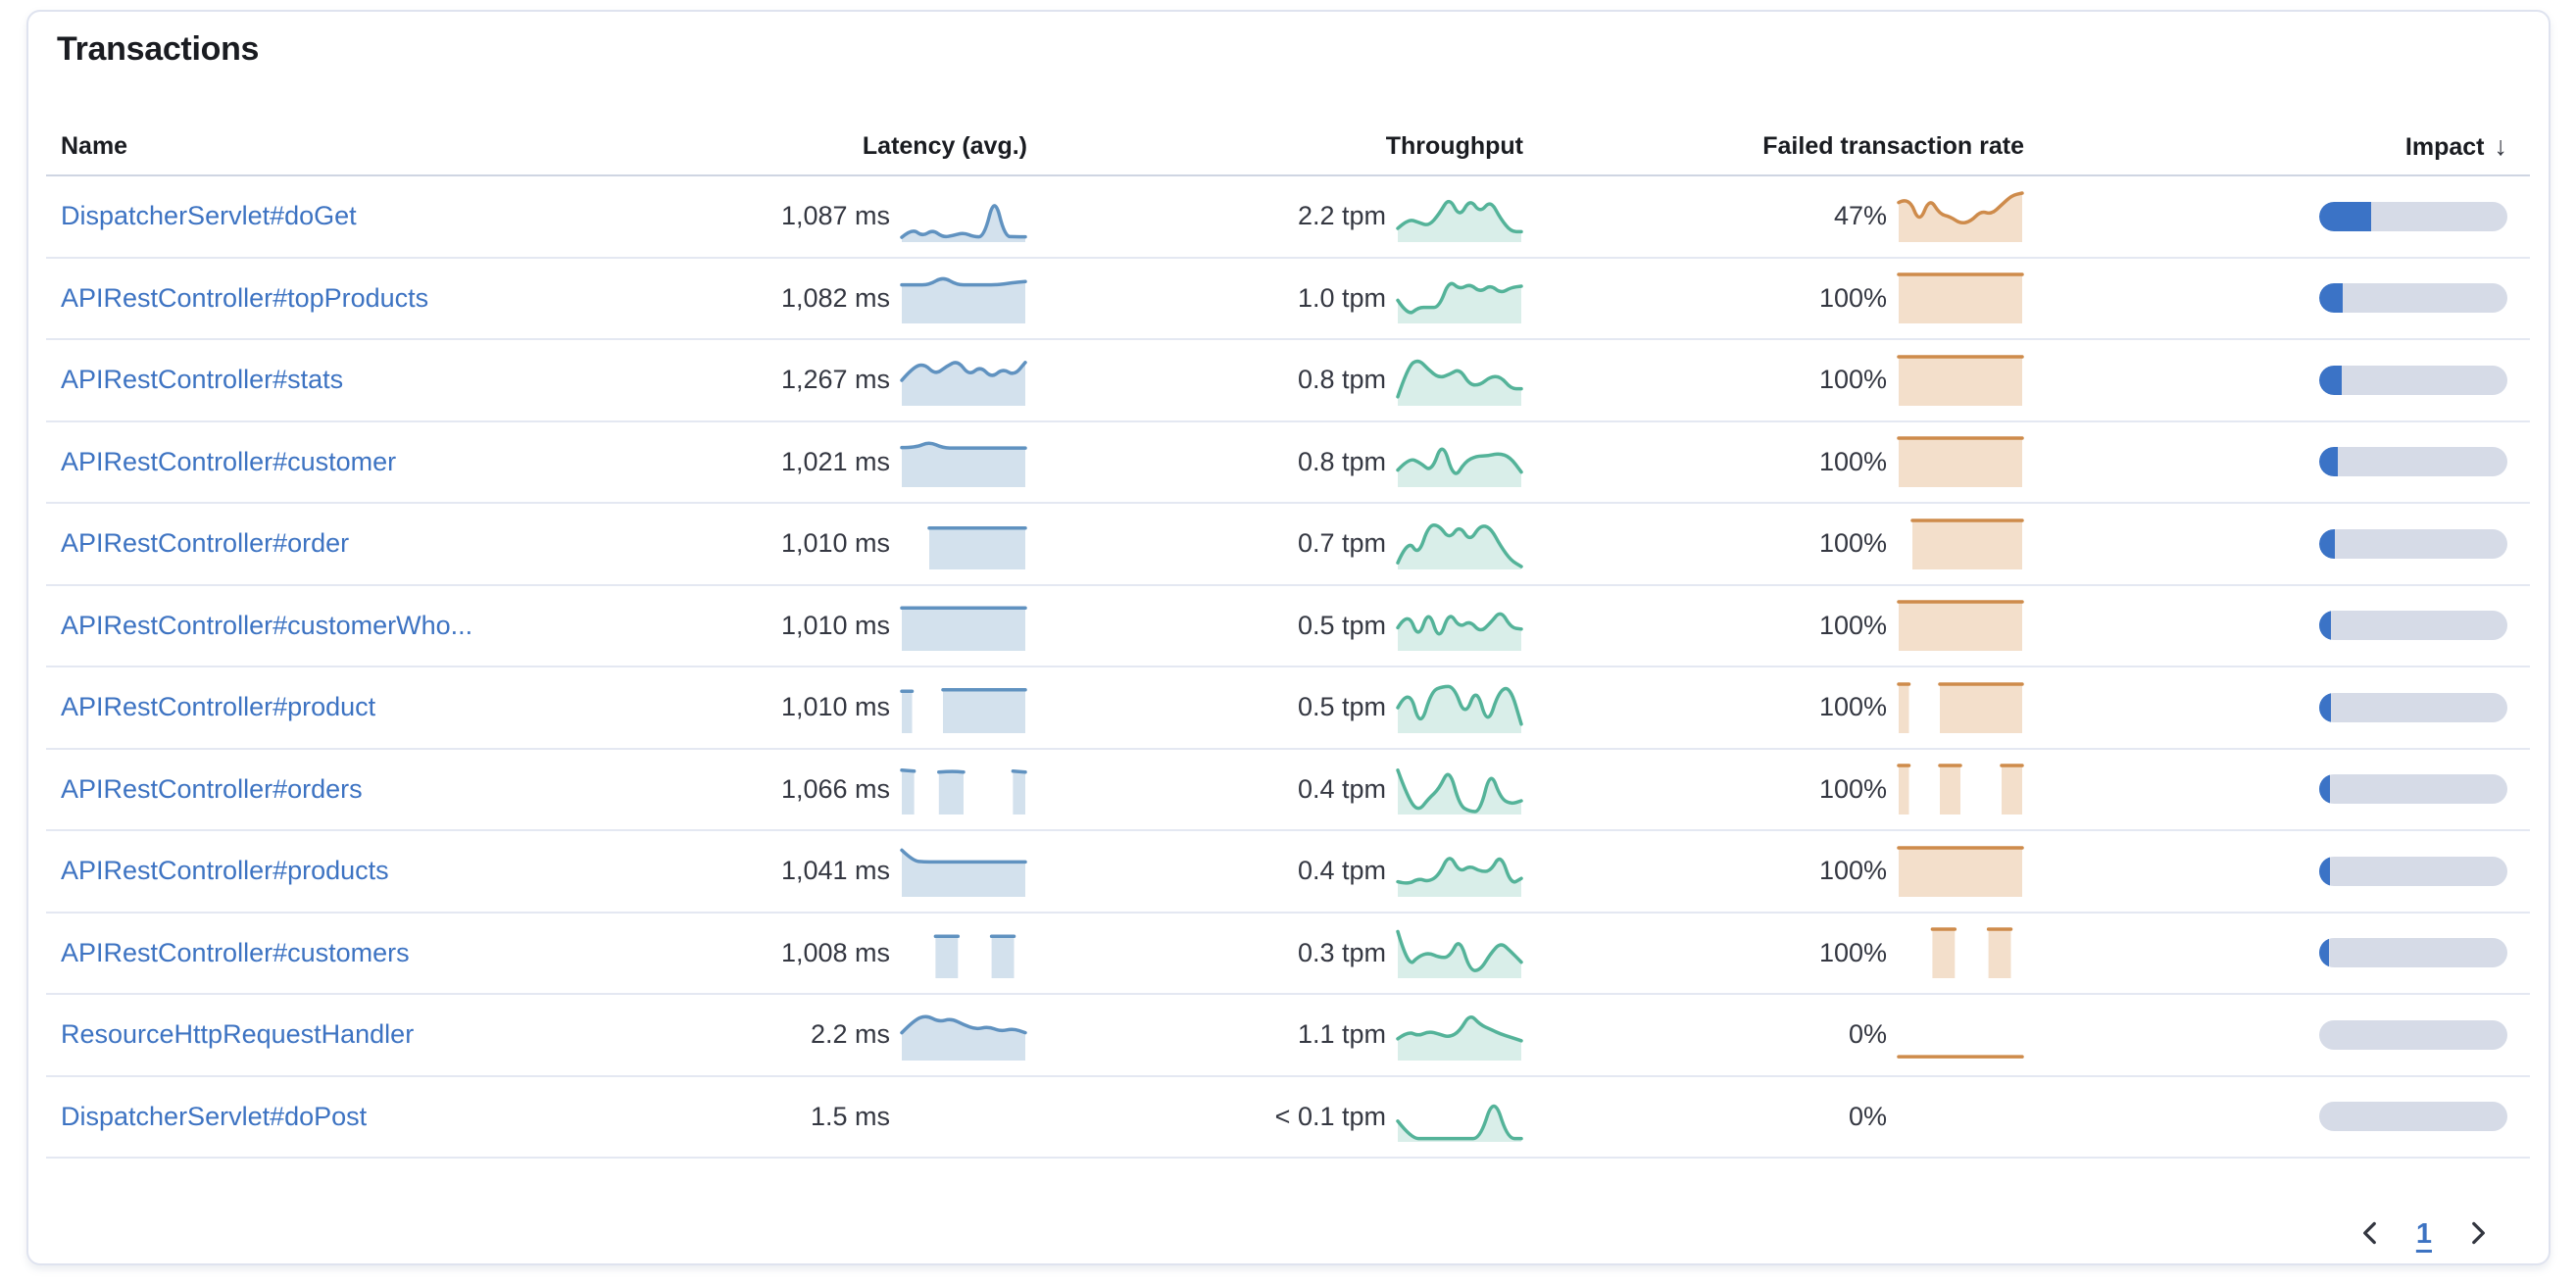 Image resolution: width=2576 pixels, height=1284 pixels. I want to click on column-header-throughput: Throughput, so click(1454, 145).